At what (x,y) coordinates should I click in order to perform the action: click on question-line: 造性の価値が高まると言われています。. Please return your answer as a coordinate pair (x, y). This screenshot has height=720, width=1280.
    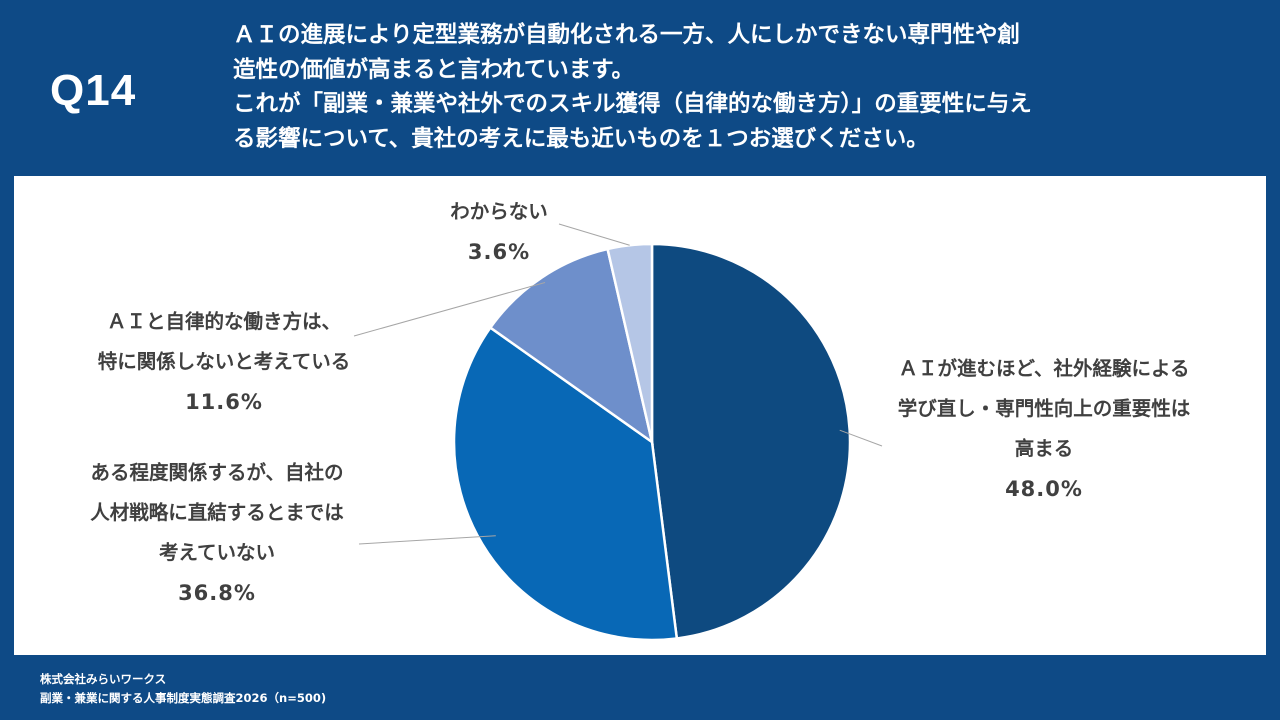
    Looking at the image, I should click on (433, 69).